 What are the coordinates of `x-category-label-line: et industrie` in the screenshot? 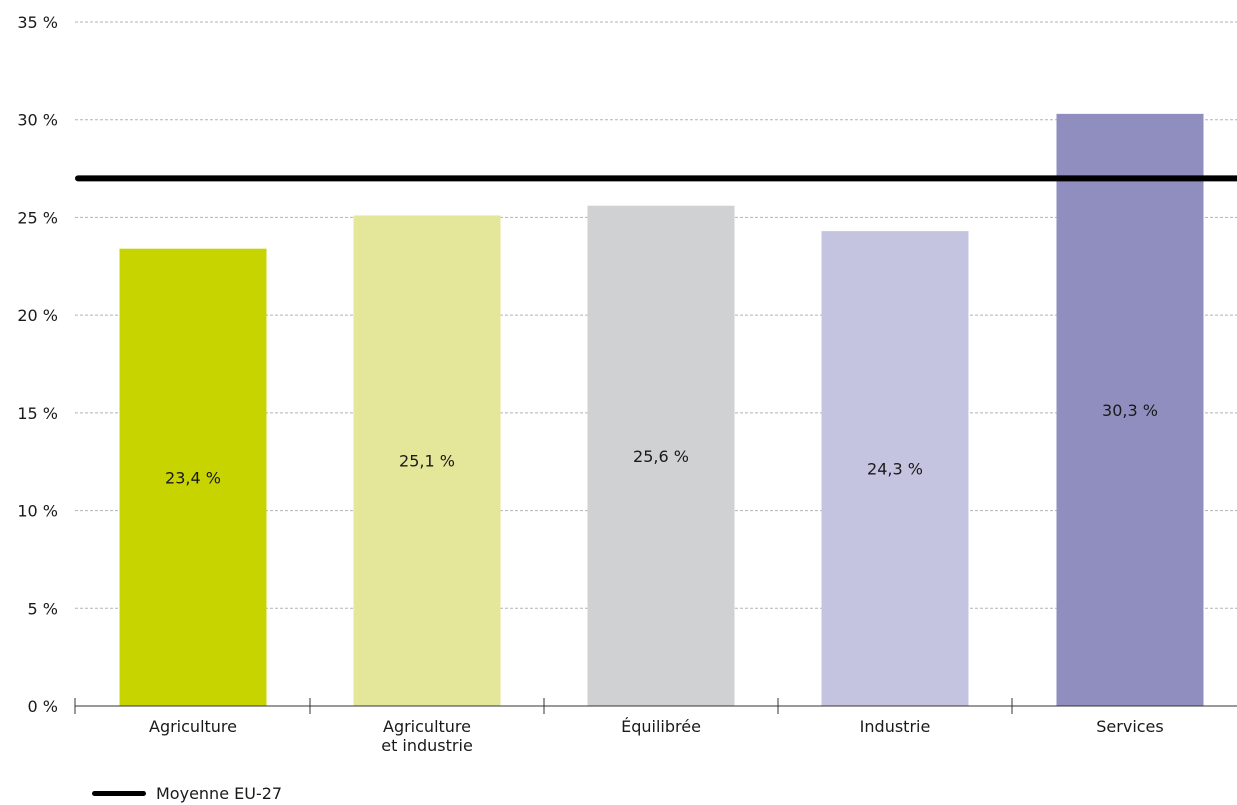 It's located at (427, 745).